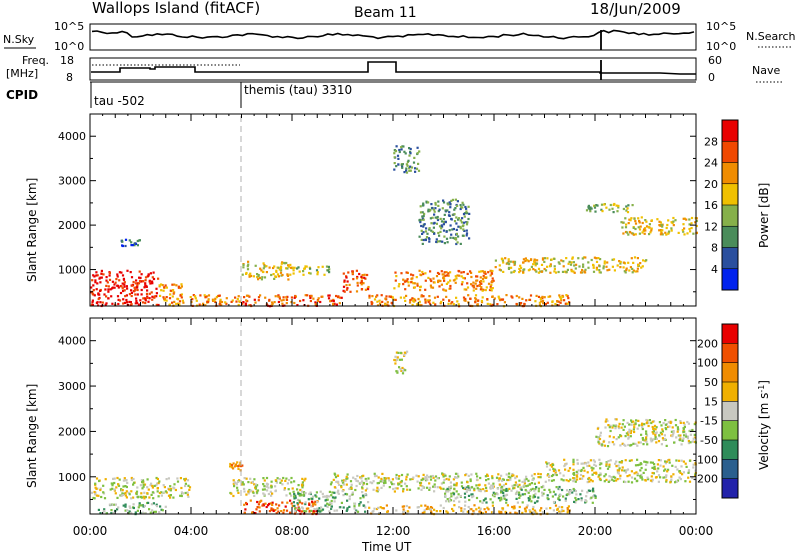 This screenshot has width=800, height=554. I want to click on nsearch-label: N.Search, so click(771, 36).